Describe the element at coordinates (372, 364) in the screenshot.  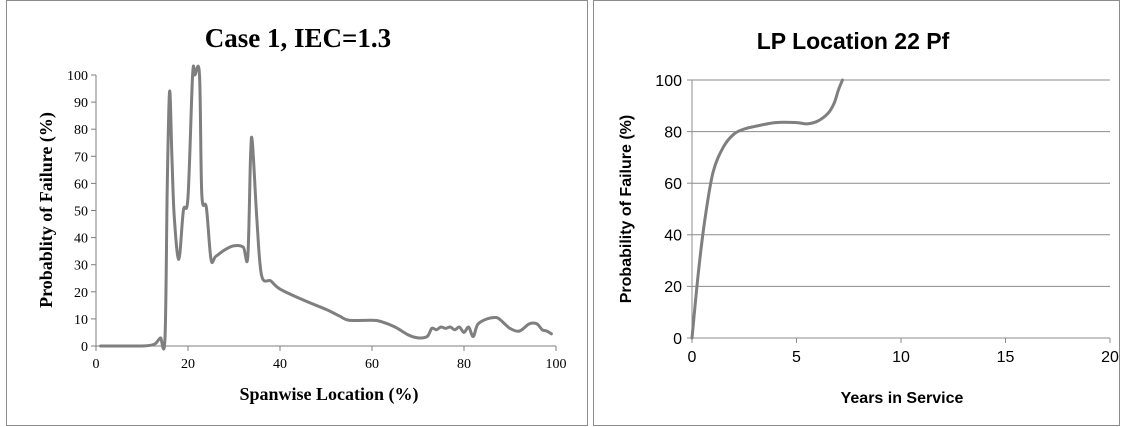
I see `x-tick-label: 60` at that location.